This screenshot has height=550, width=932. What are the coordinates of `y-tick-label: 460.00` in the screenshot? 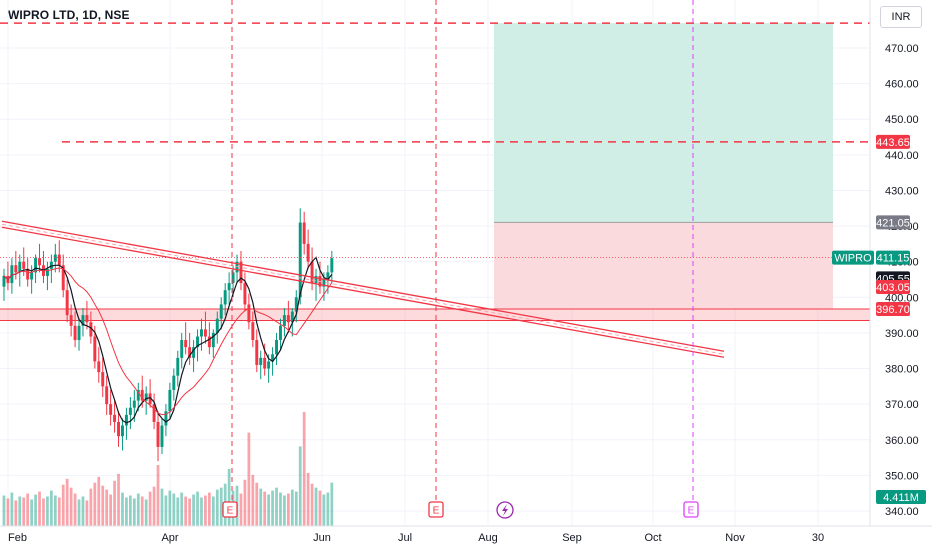 It's located at (902, 85).